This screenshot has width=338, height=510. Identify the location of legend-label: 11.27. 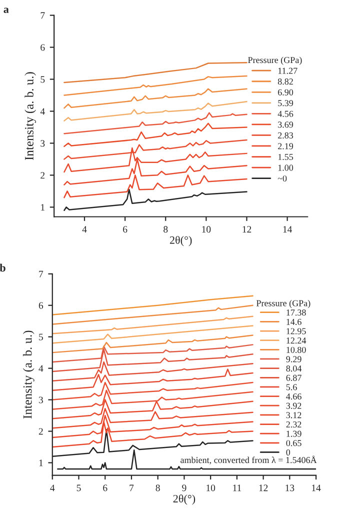
(288, 71).